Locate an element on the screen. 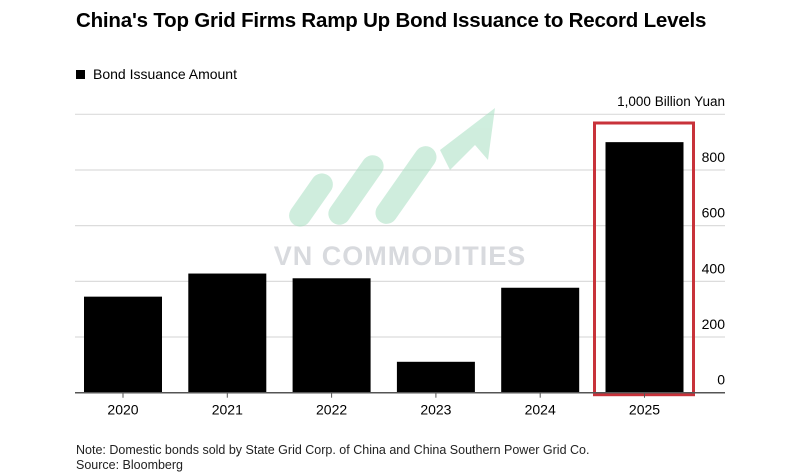  legend-swatch is located at coordinates (80, 74).